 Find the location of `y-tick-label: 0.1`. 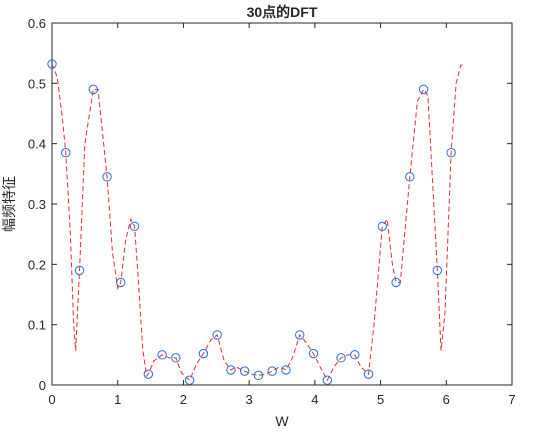

y-tick-label: 0.1 is located at coordinates (37, 325).